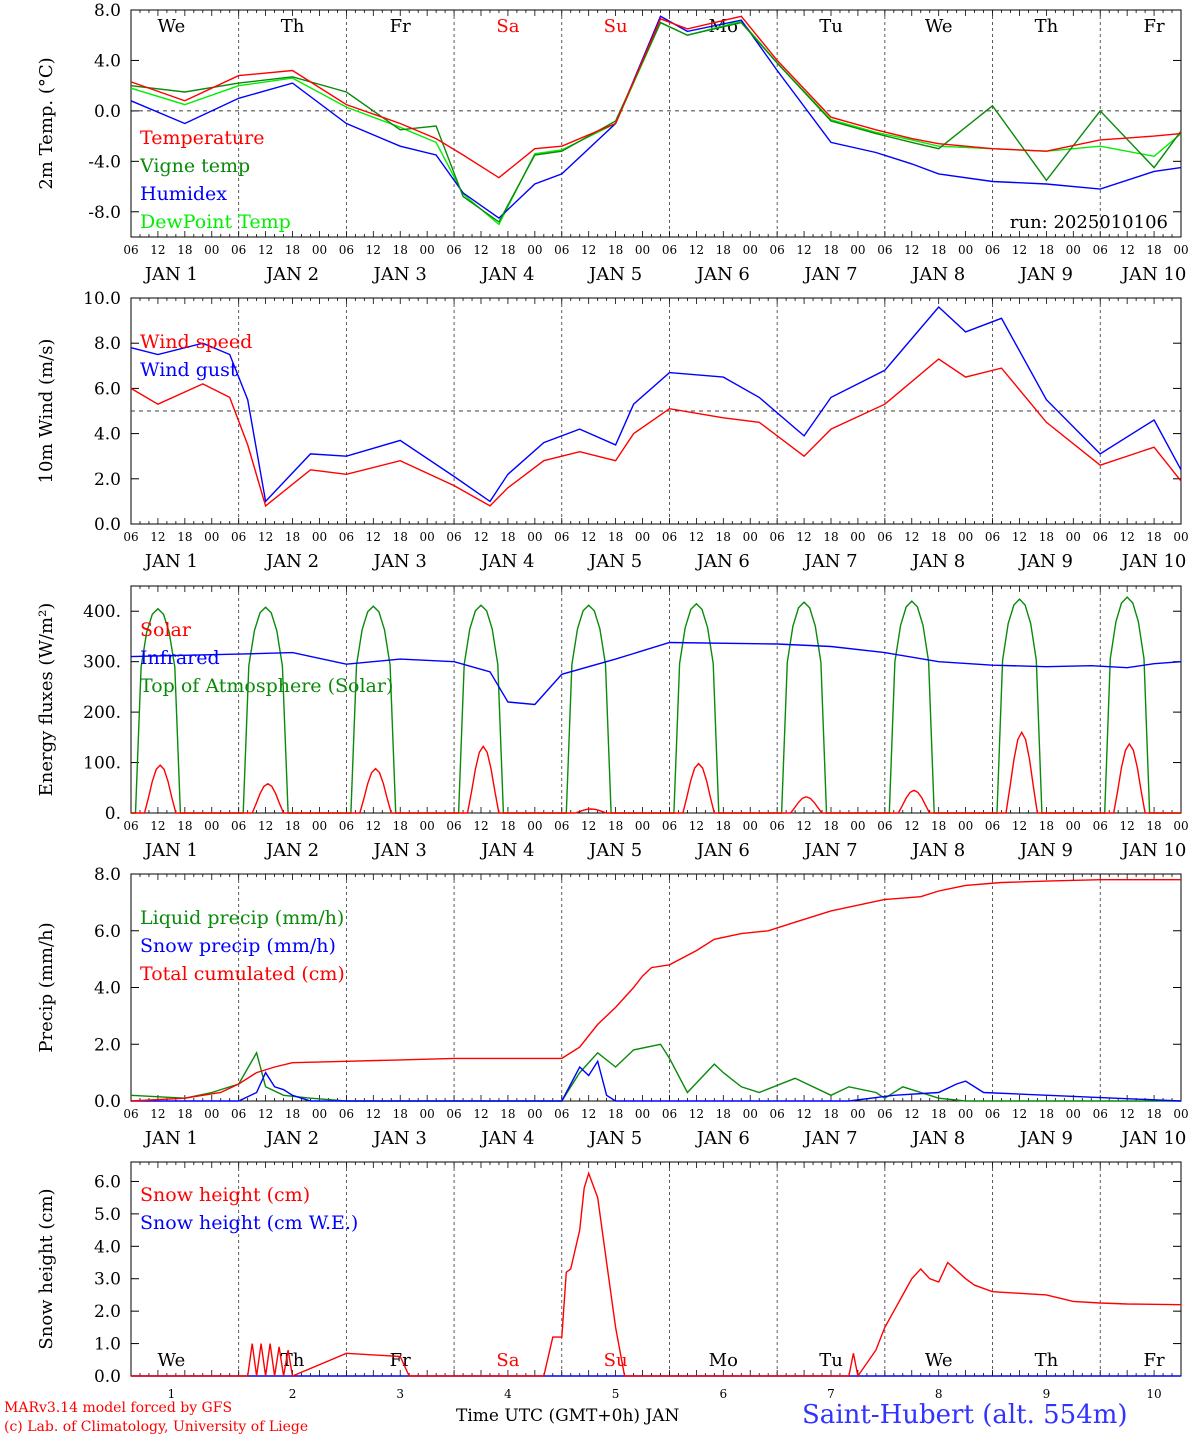  I want to click on y-tick-label: 8.0, so click(107, 11).